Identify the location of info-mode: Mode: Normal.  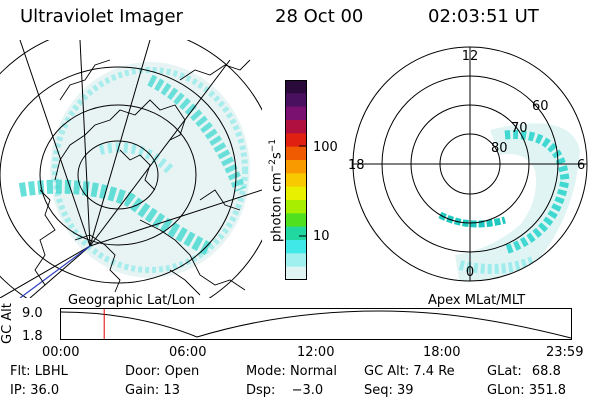
(291, 371).